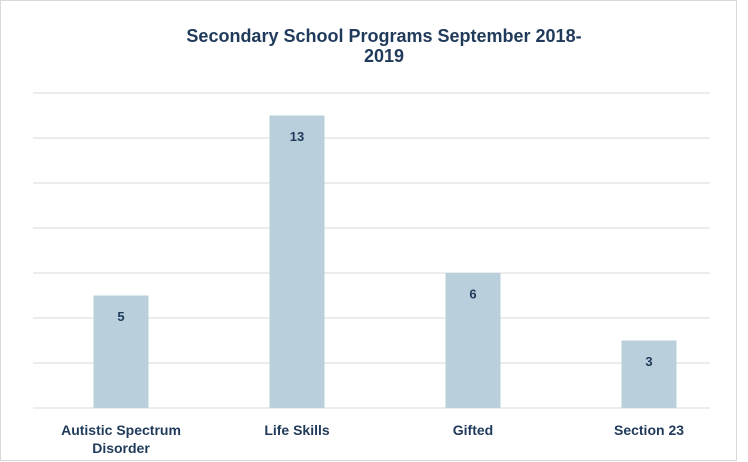 The image size is (748, 462). What do you see at coordinates (472, 293) in the screenshot?
I see `data-label: 6` at bounding box center [472, 293].